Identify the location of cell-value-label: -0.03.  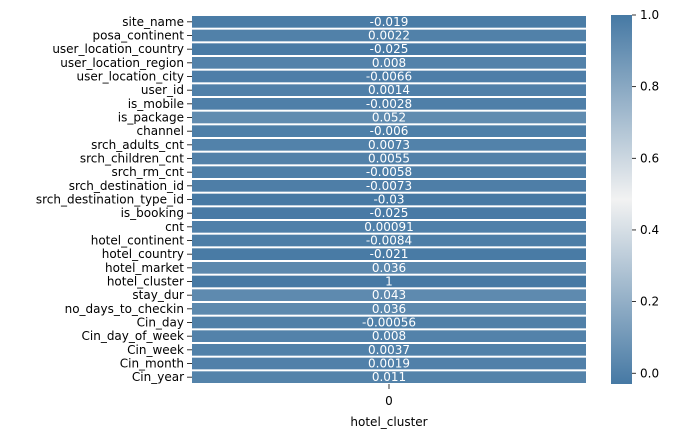
(388, 200).